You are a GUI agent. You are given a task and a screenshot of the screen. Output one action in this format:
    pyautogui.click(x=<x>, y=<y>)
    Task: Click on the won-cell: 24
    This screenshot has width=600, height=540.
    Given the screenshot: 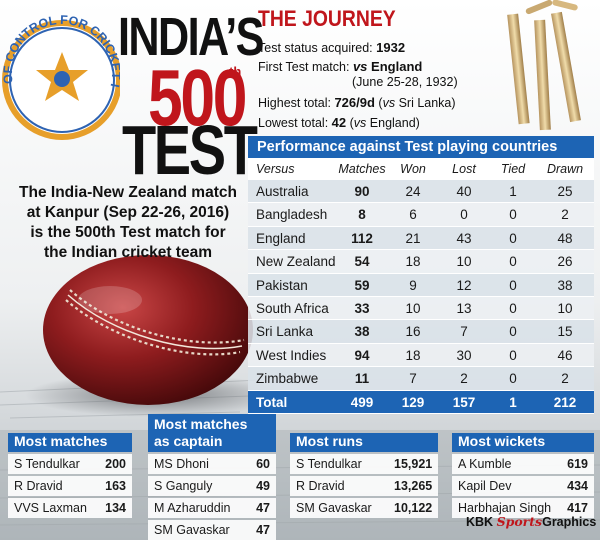 What is the action you would take?
    pyautogui.click(x=413, y=191)
    